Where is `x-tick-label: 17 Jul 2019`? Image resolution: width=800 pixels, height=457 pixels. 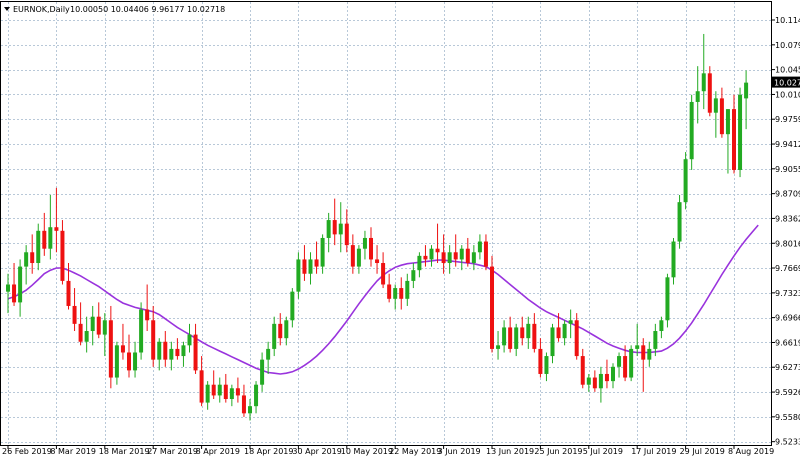 x-tick-label: 17 Jul 2019 is located at coordinates (653, 451).